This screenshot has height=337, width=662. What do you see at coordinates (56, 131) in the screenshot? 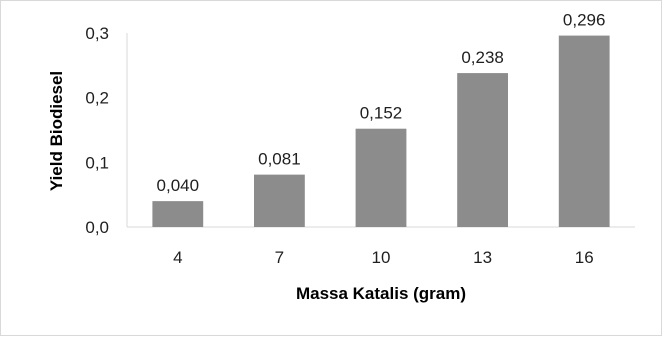
I see `y-axis-title: Yield Biodiesel` at bounding box center [56, 131].